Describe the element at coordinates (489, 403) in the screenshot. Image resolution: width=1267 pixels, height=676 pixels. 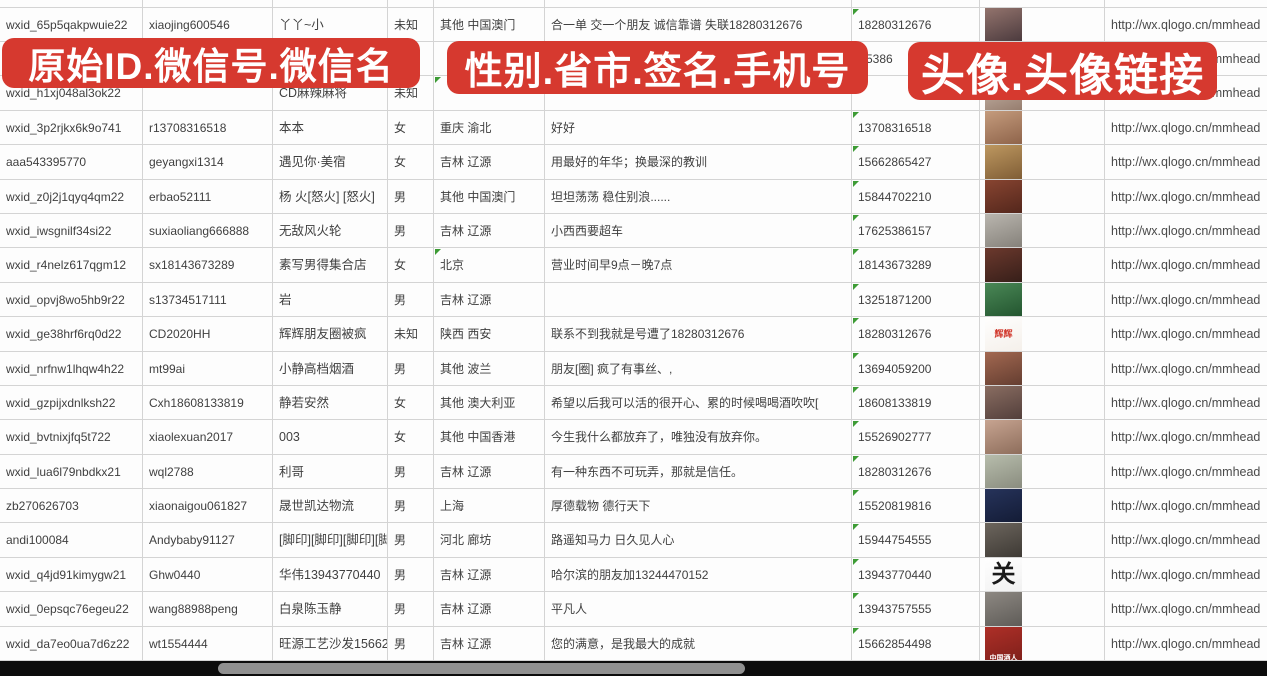
I see `cell-region: 其他 澳大利亚` at that location.